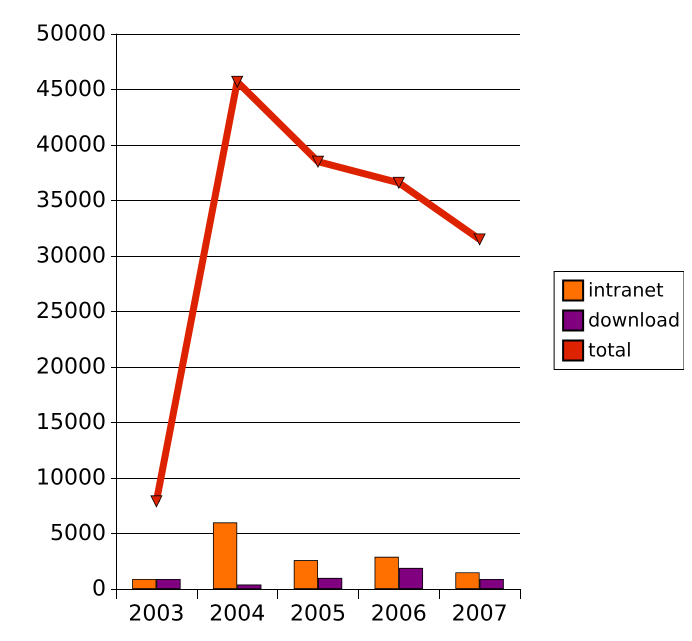  Describe the element at coordinates (71, 89) in the screenshot. I see `y-tick-label: 45000` at that location.